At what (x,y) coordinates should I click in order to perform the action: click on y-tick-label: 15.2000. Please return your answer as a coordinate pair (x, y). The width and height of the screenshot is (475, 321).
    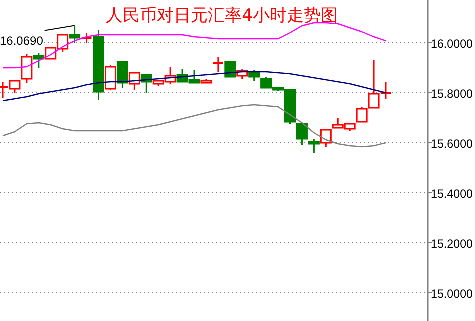
    Looking at the image, I should click on (452, 244).